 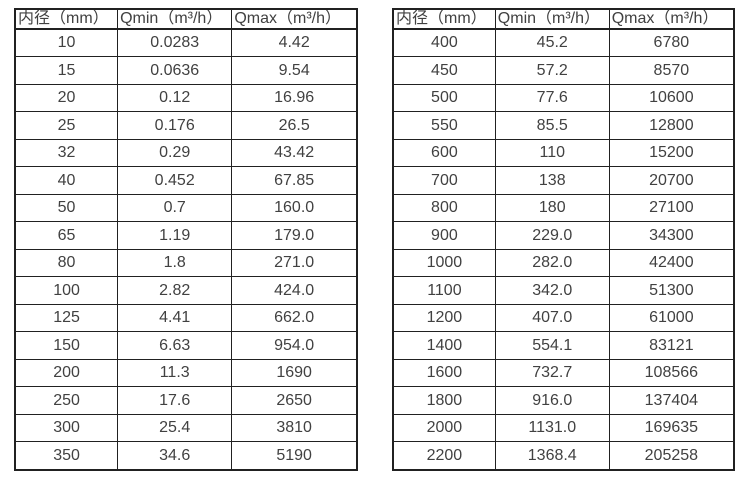 I want to click on table-cell: 138, so click(x=552, y=180).